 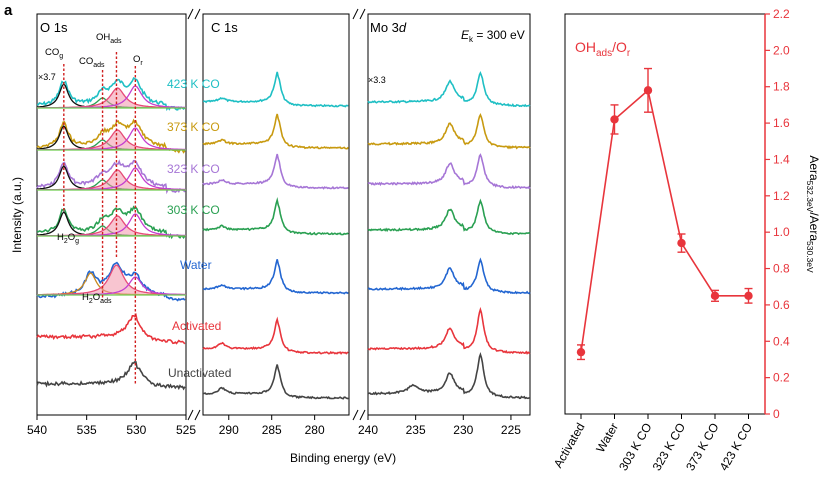 I want to click on mo3d-section-label: Mo 3d, so click(x=388, y=27).